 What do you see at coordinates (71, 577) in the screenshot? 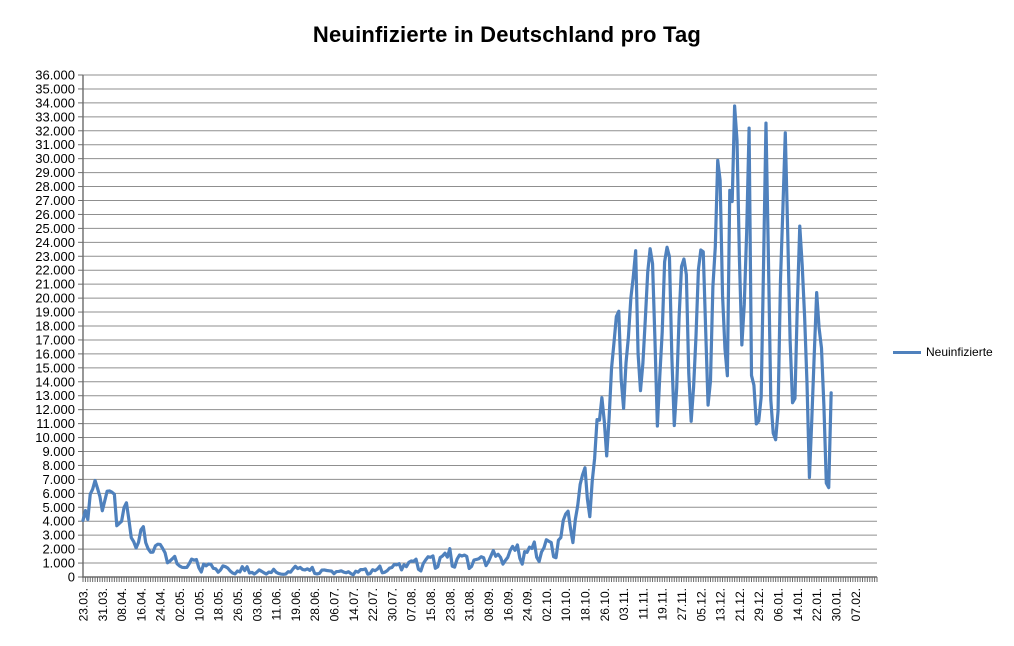
I see `y-axis-tick-label: 0` at bounding box center [71, 577].